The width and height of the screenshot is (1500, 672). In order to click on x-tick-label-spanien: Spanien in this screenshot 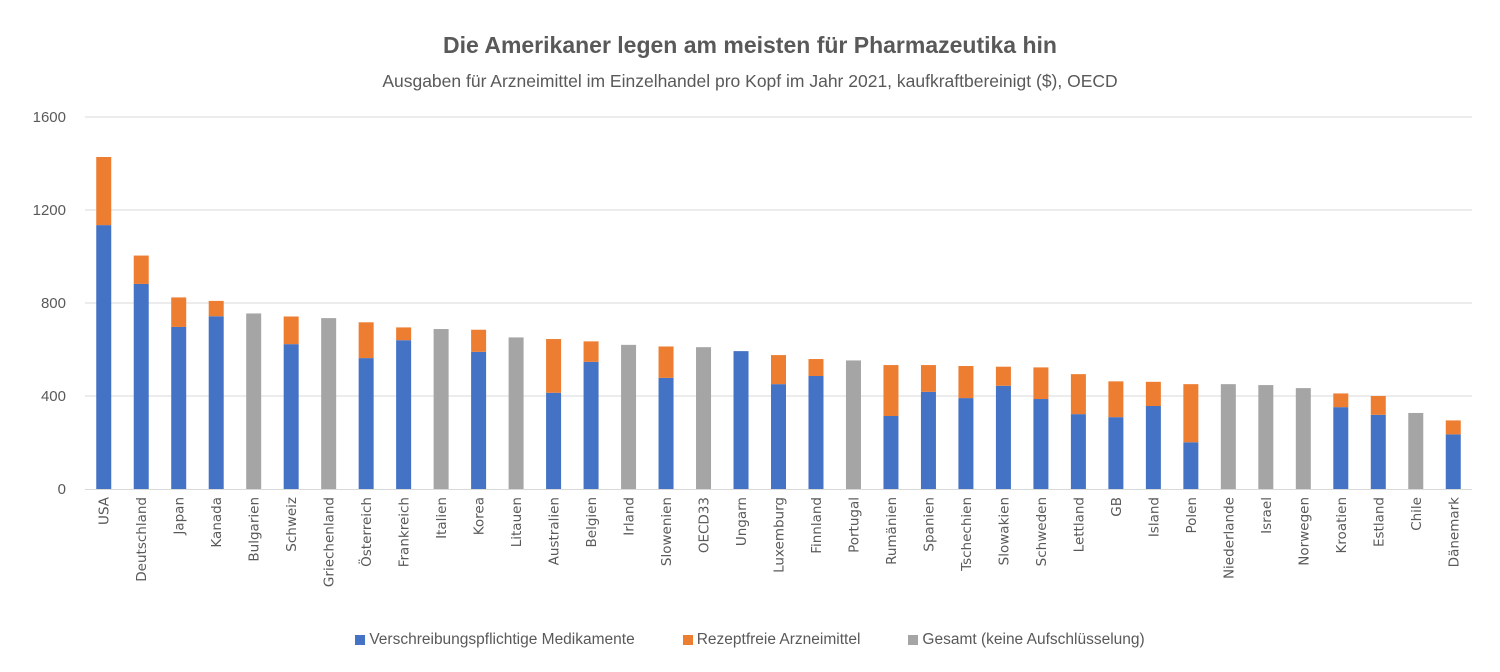, I will do `click(929, 524)`.